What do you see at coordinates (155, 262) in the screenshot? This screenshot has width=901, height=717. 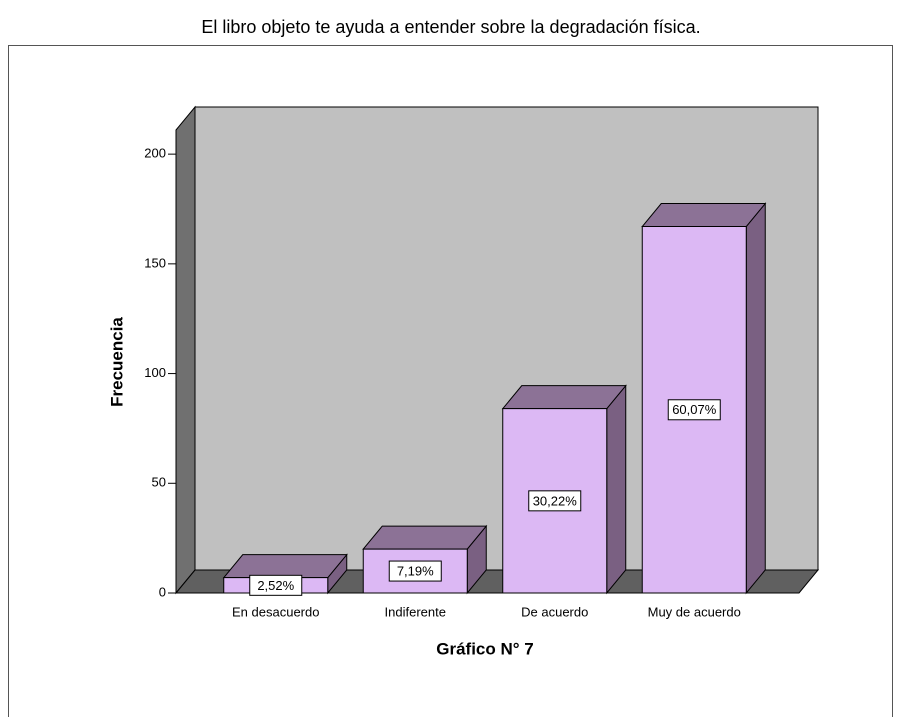 I see `y-tick-label: 150` at bounding box center [155, 262].